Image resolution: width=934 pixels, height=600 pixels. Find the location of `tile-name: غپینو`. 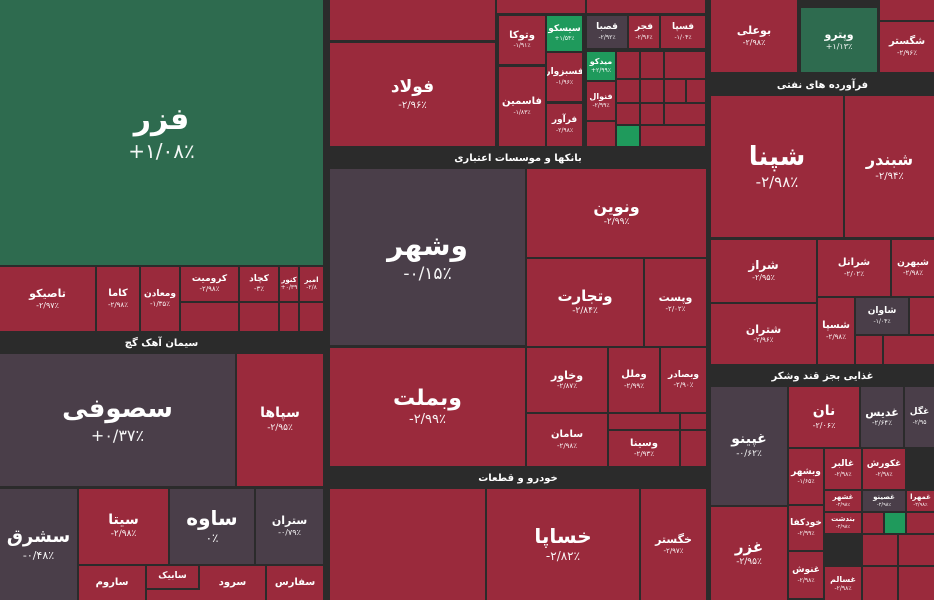

tile-name: غپینو is located at coordinates (749, 439).